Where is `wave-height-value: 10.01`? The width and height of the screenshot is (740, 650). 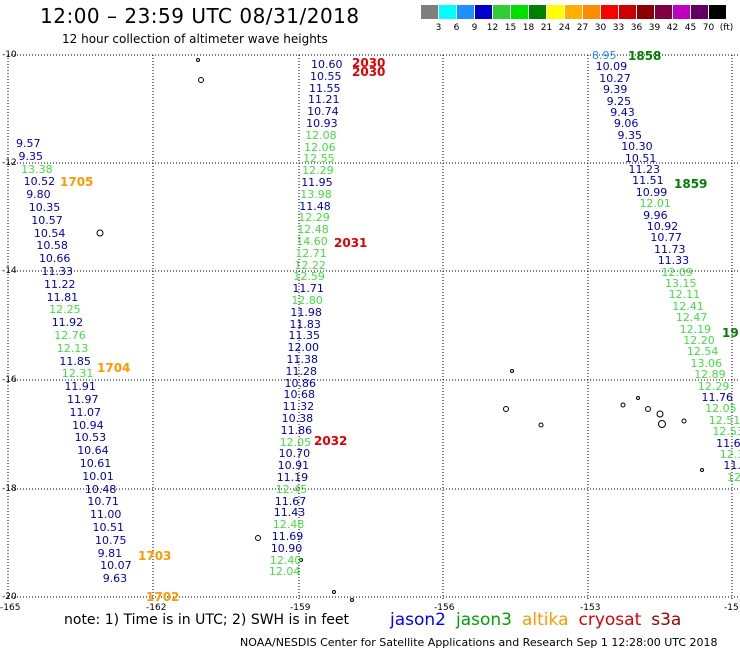 wave-height-value: 10.01 is located at coordinates (98, 476).